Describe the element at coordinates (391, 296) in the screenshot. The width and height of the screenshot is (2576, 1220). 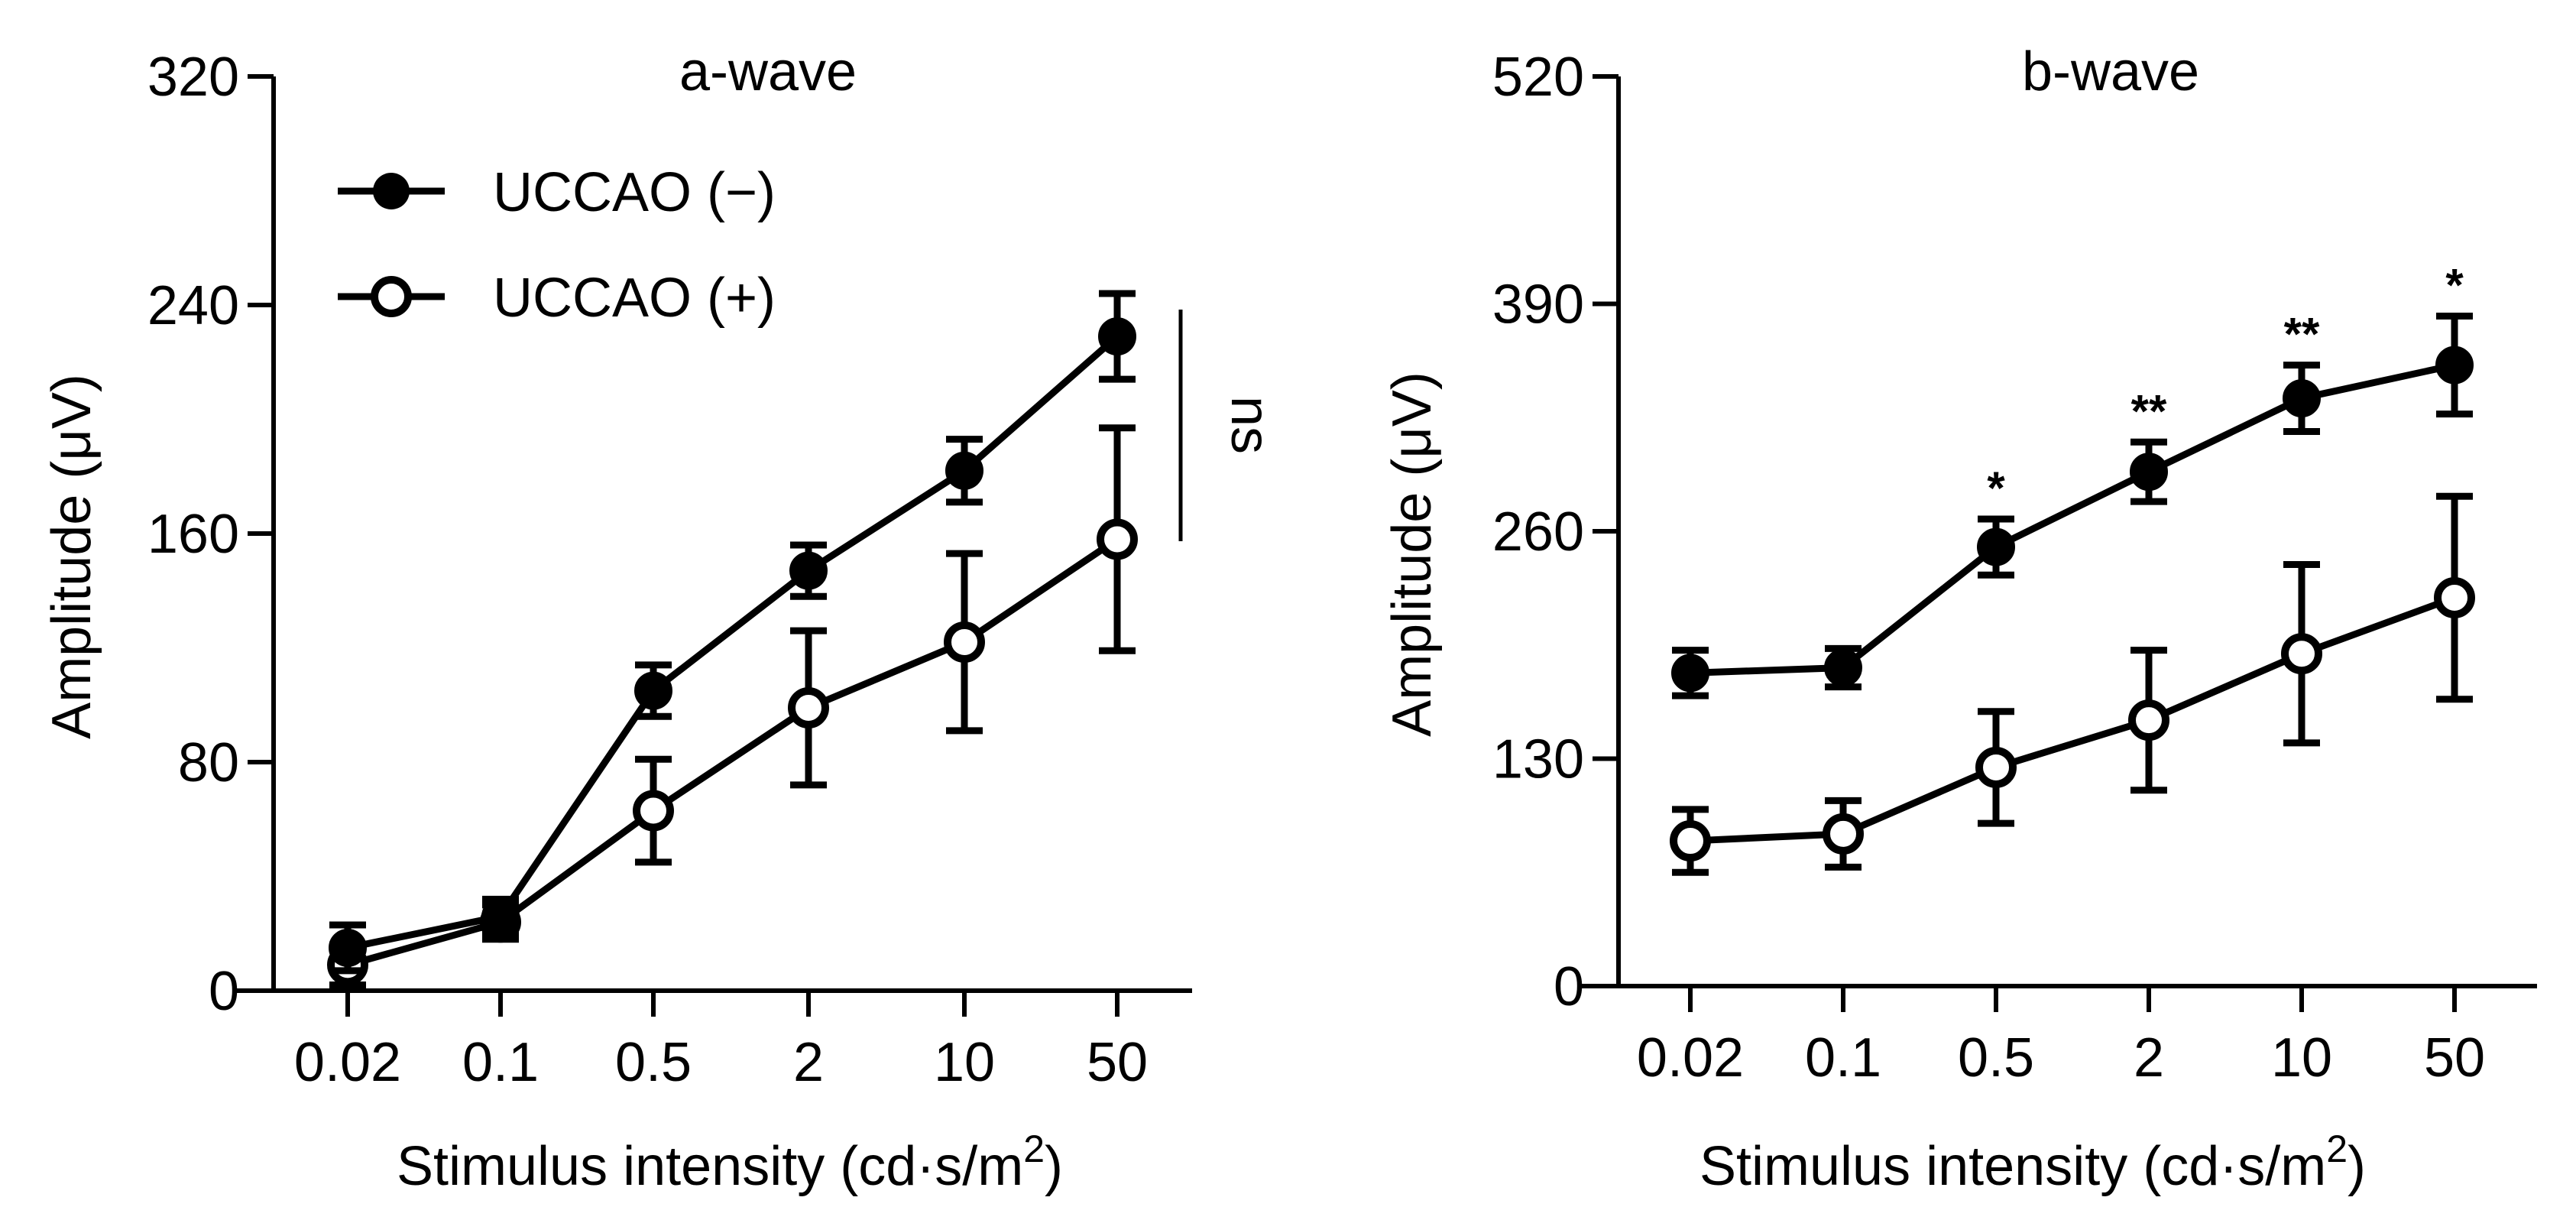
I see `legend-marker-open` at that location.